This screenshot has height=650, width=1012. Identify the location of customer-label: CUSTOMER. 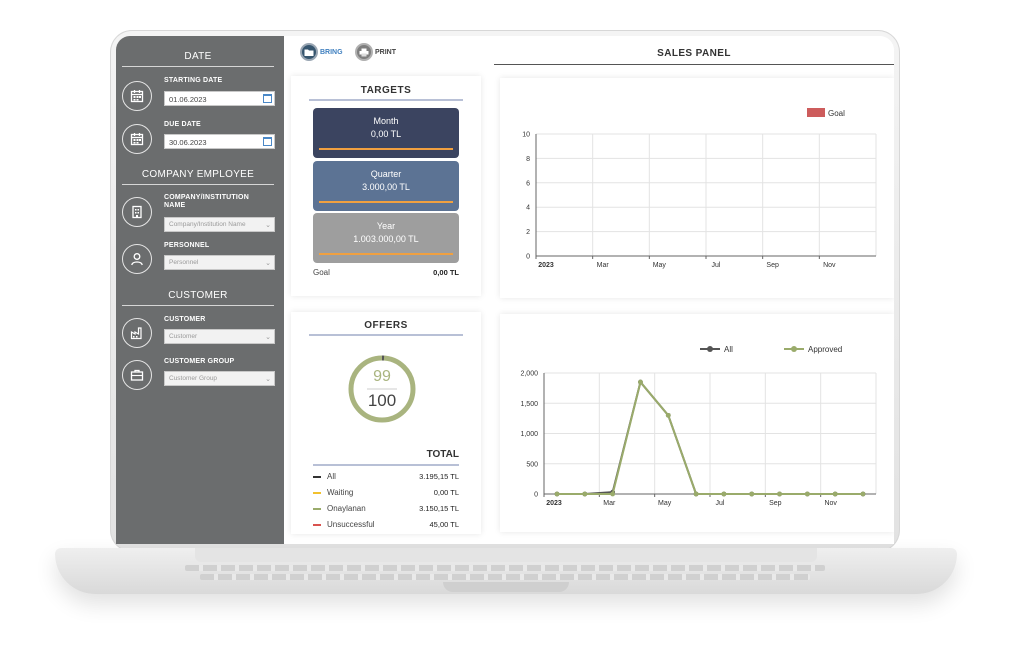
(185, 319).